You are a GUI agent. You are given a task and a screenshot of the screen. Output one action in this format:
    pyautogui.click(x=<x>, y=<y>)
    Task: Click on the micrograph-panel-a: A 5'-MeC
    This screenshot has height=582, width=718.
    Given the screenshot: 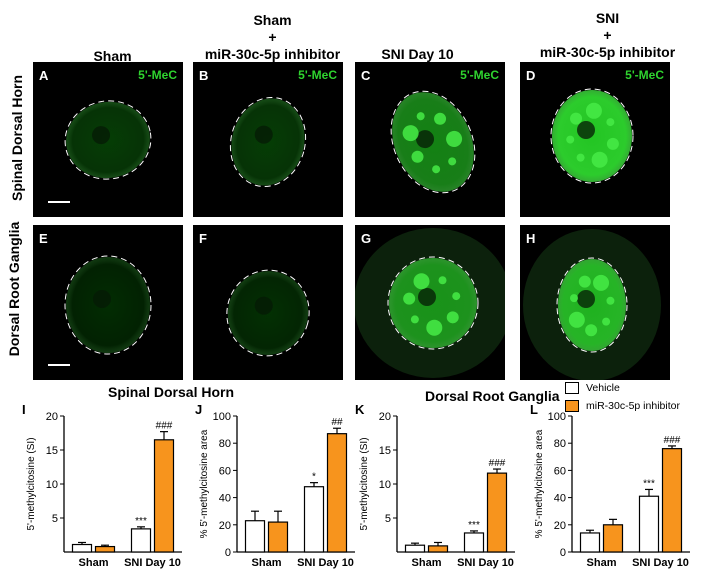 What is the action you would take?
    pyautogui.click(x=108, y=139)
    